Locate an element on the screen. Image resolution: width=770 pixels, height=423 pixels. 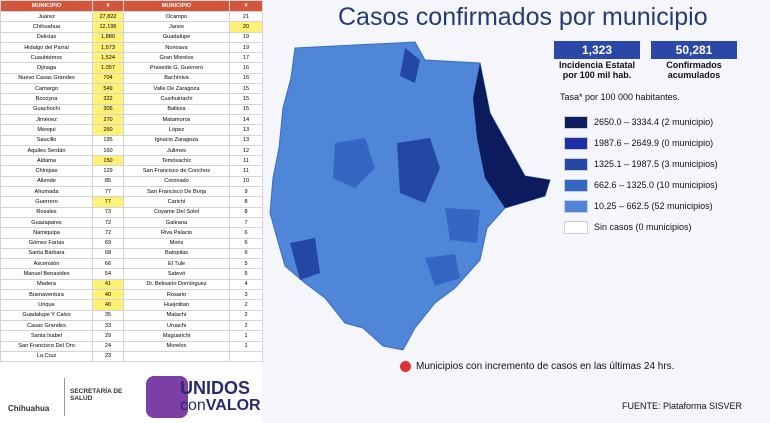
count-cell: 15 is located at coordinates (246, 109).